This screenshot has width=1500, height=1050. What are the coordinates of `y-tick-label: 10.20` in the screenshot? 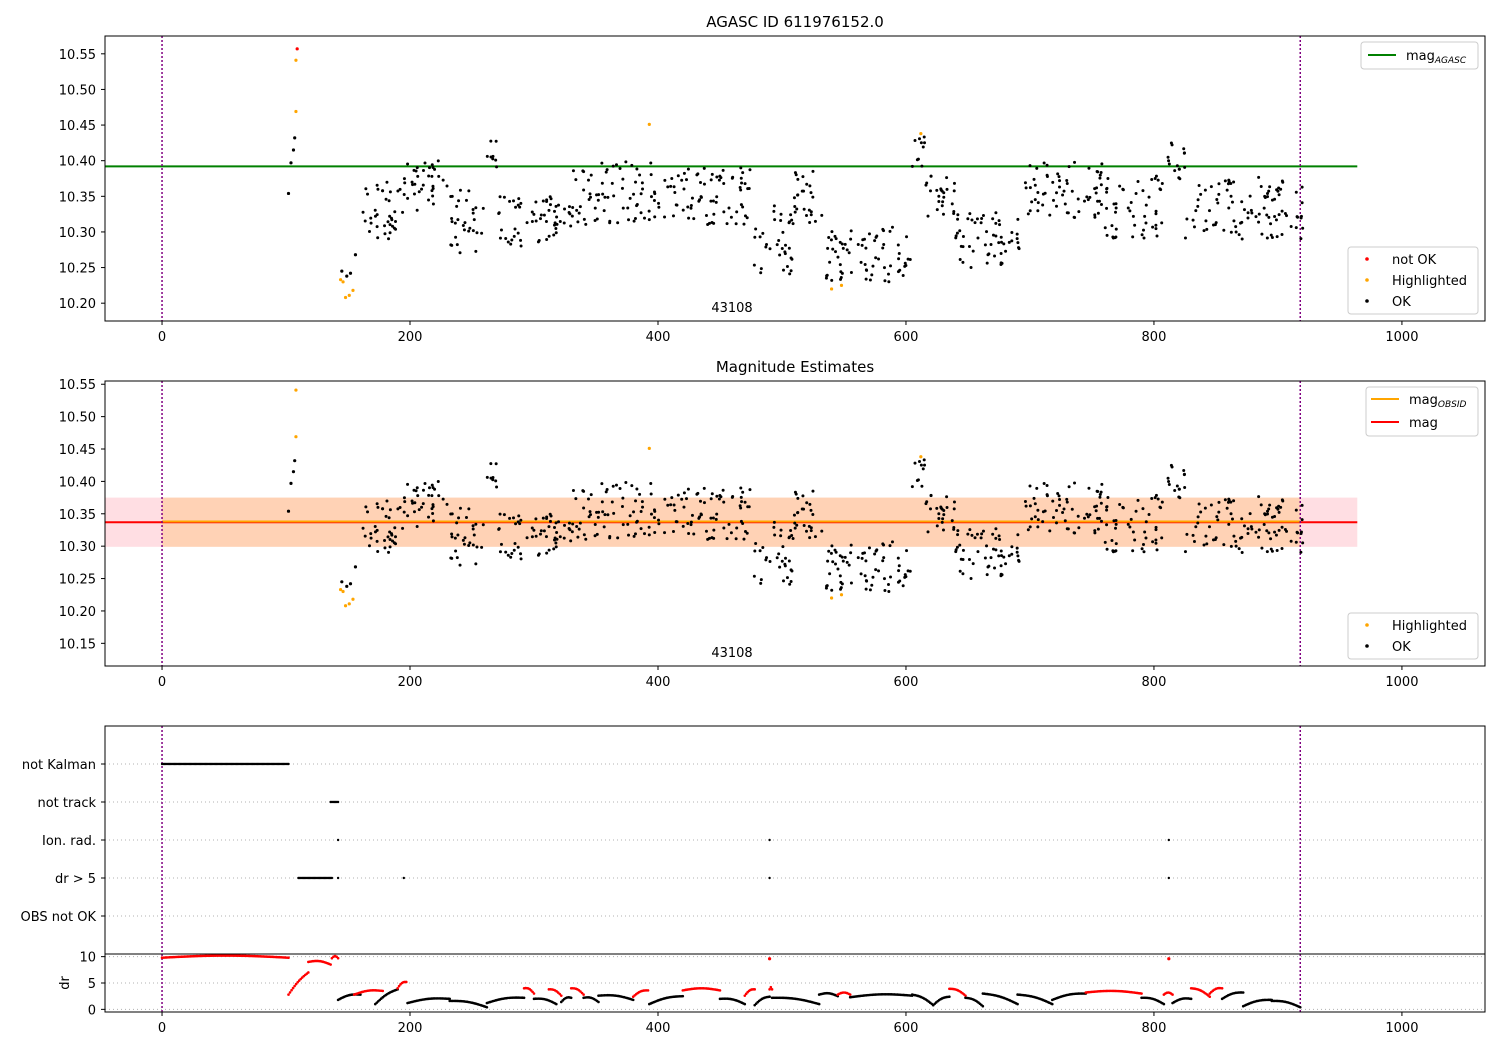 It's located at (77, 612).